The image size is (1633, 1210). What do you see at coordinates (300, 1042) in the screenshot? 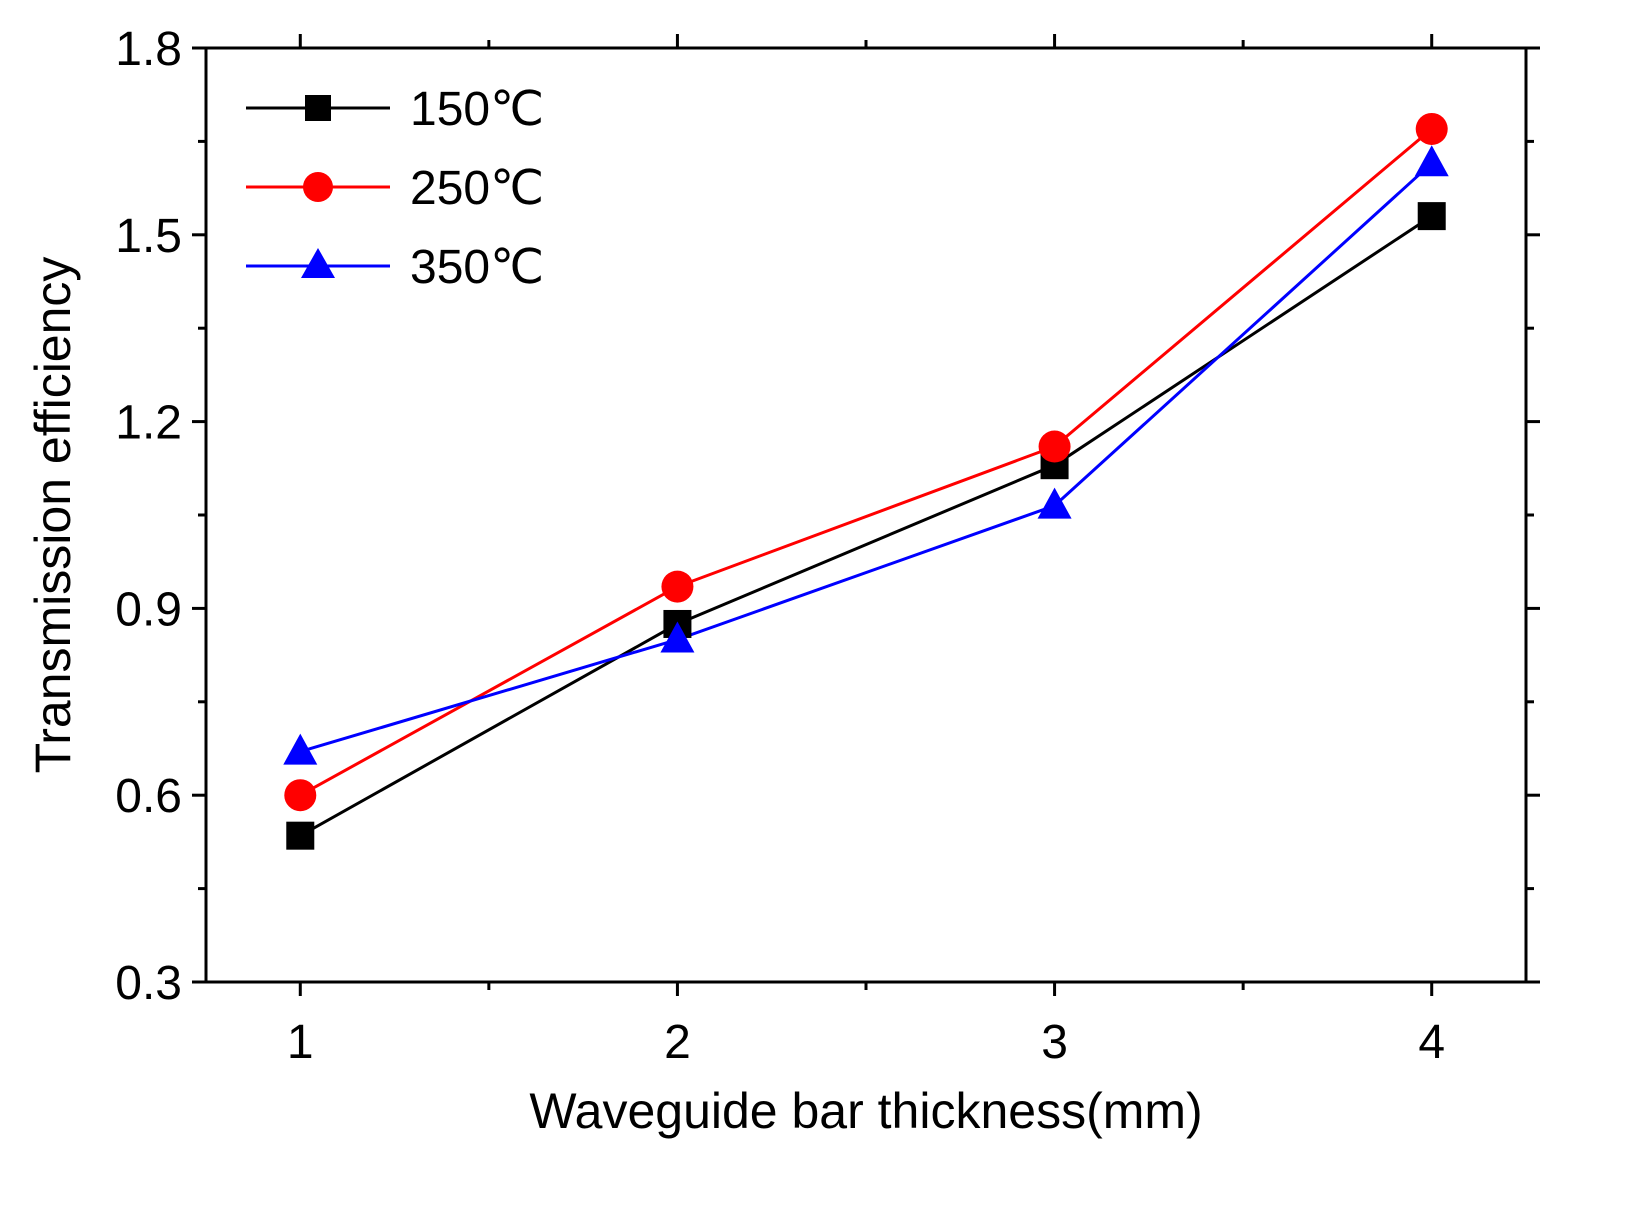
I see `x-tick-label: 1` at bounding box center [300, 1042].